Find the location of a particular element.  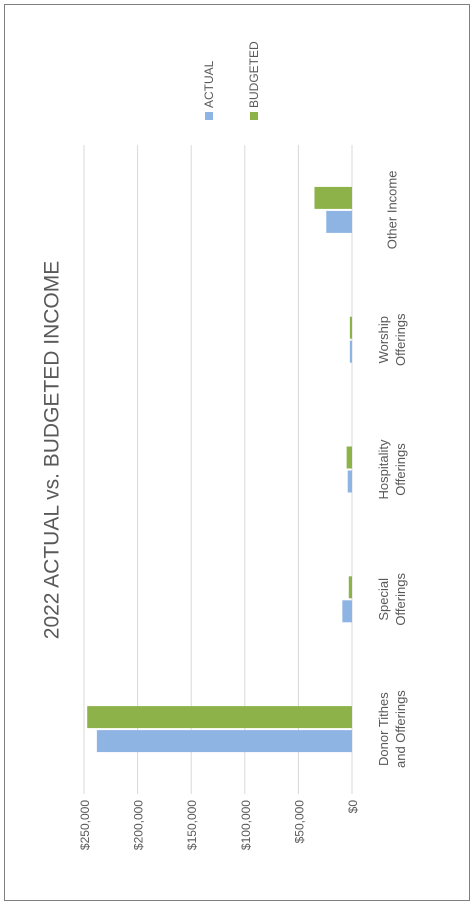

value-tick-label: $200,000 is located at coordinates (139, 825).